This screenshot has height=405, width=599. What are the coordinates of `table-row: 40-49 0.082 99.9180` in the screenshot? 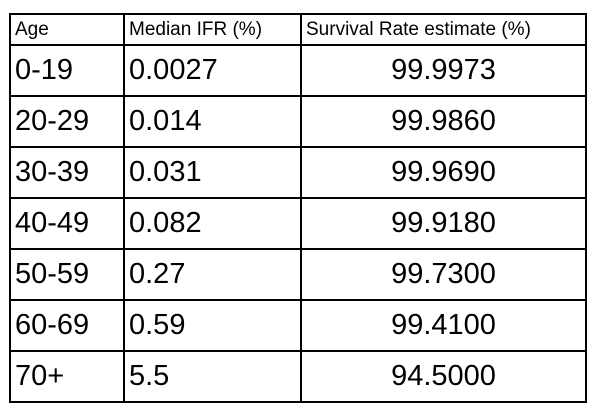 It's located at (298, 223).